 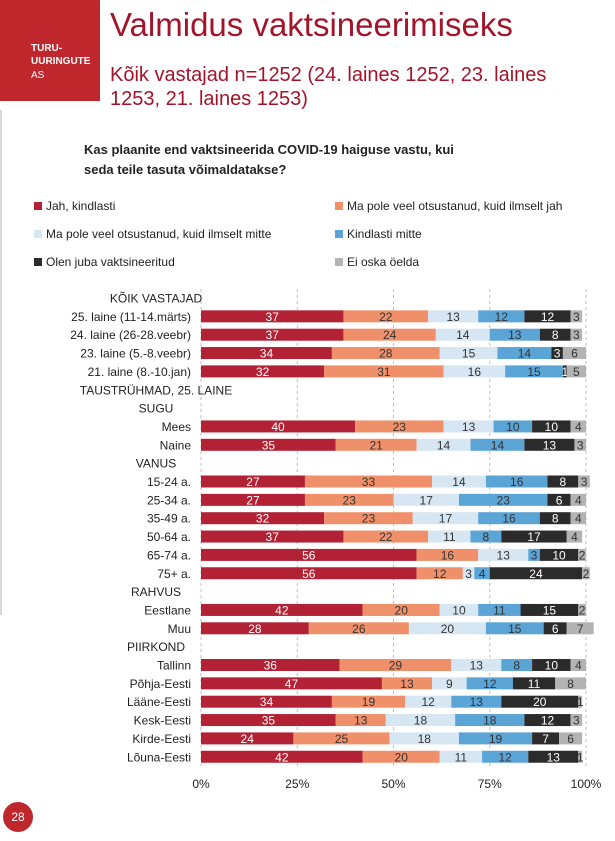 I want to click on data-label: 34, so click(x=267, y=354).